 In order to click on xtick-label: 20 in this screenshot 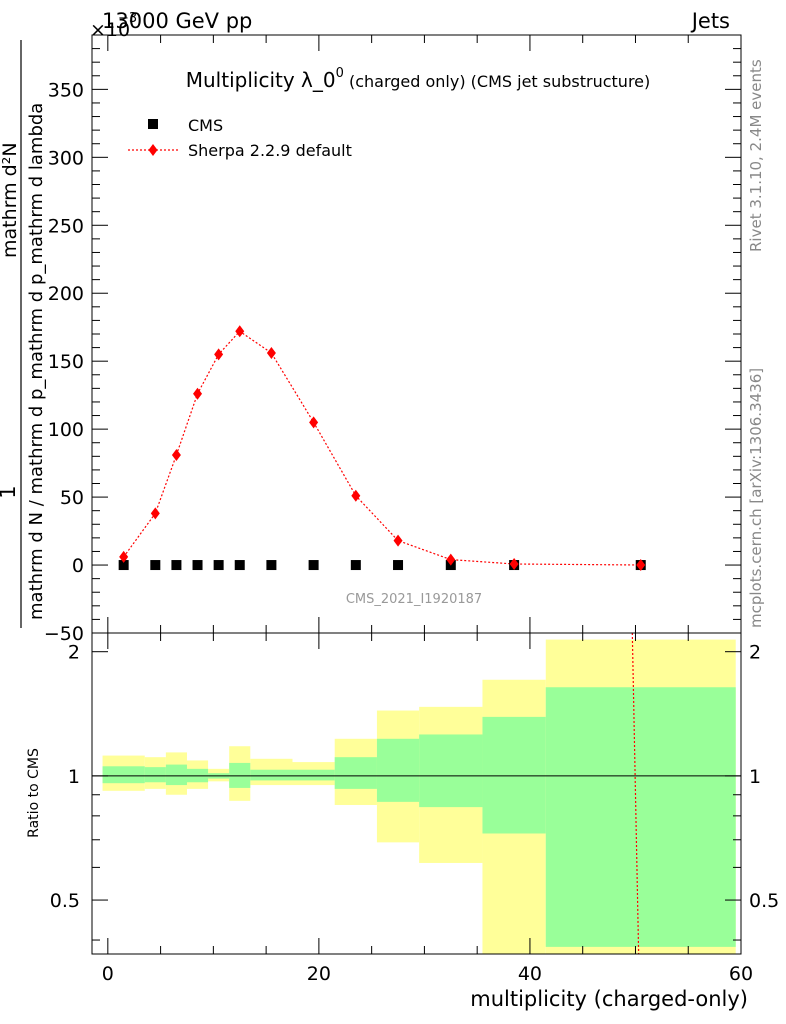, I will do `click(319, 974)`.